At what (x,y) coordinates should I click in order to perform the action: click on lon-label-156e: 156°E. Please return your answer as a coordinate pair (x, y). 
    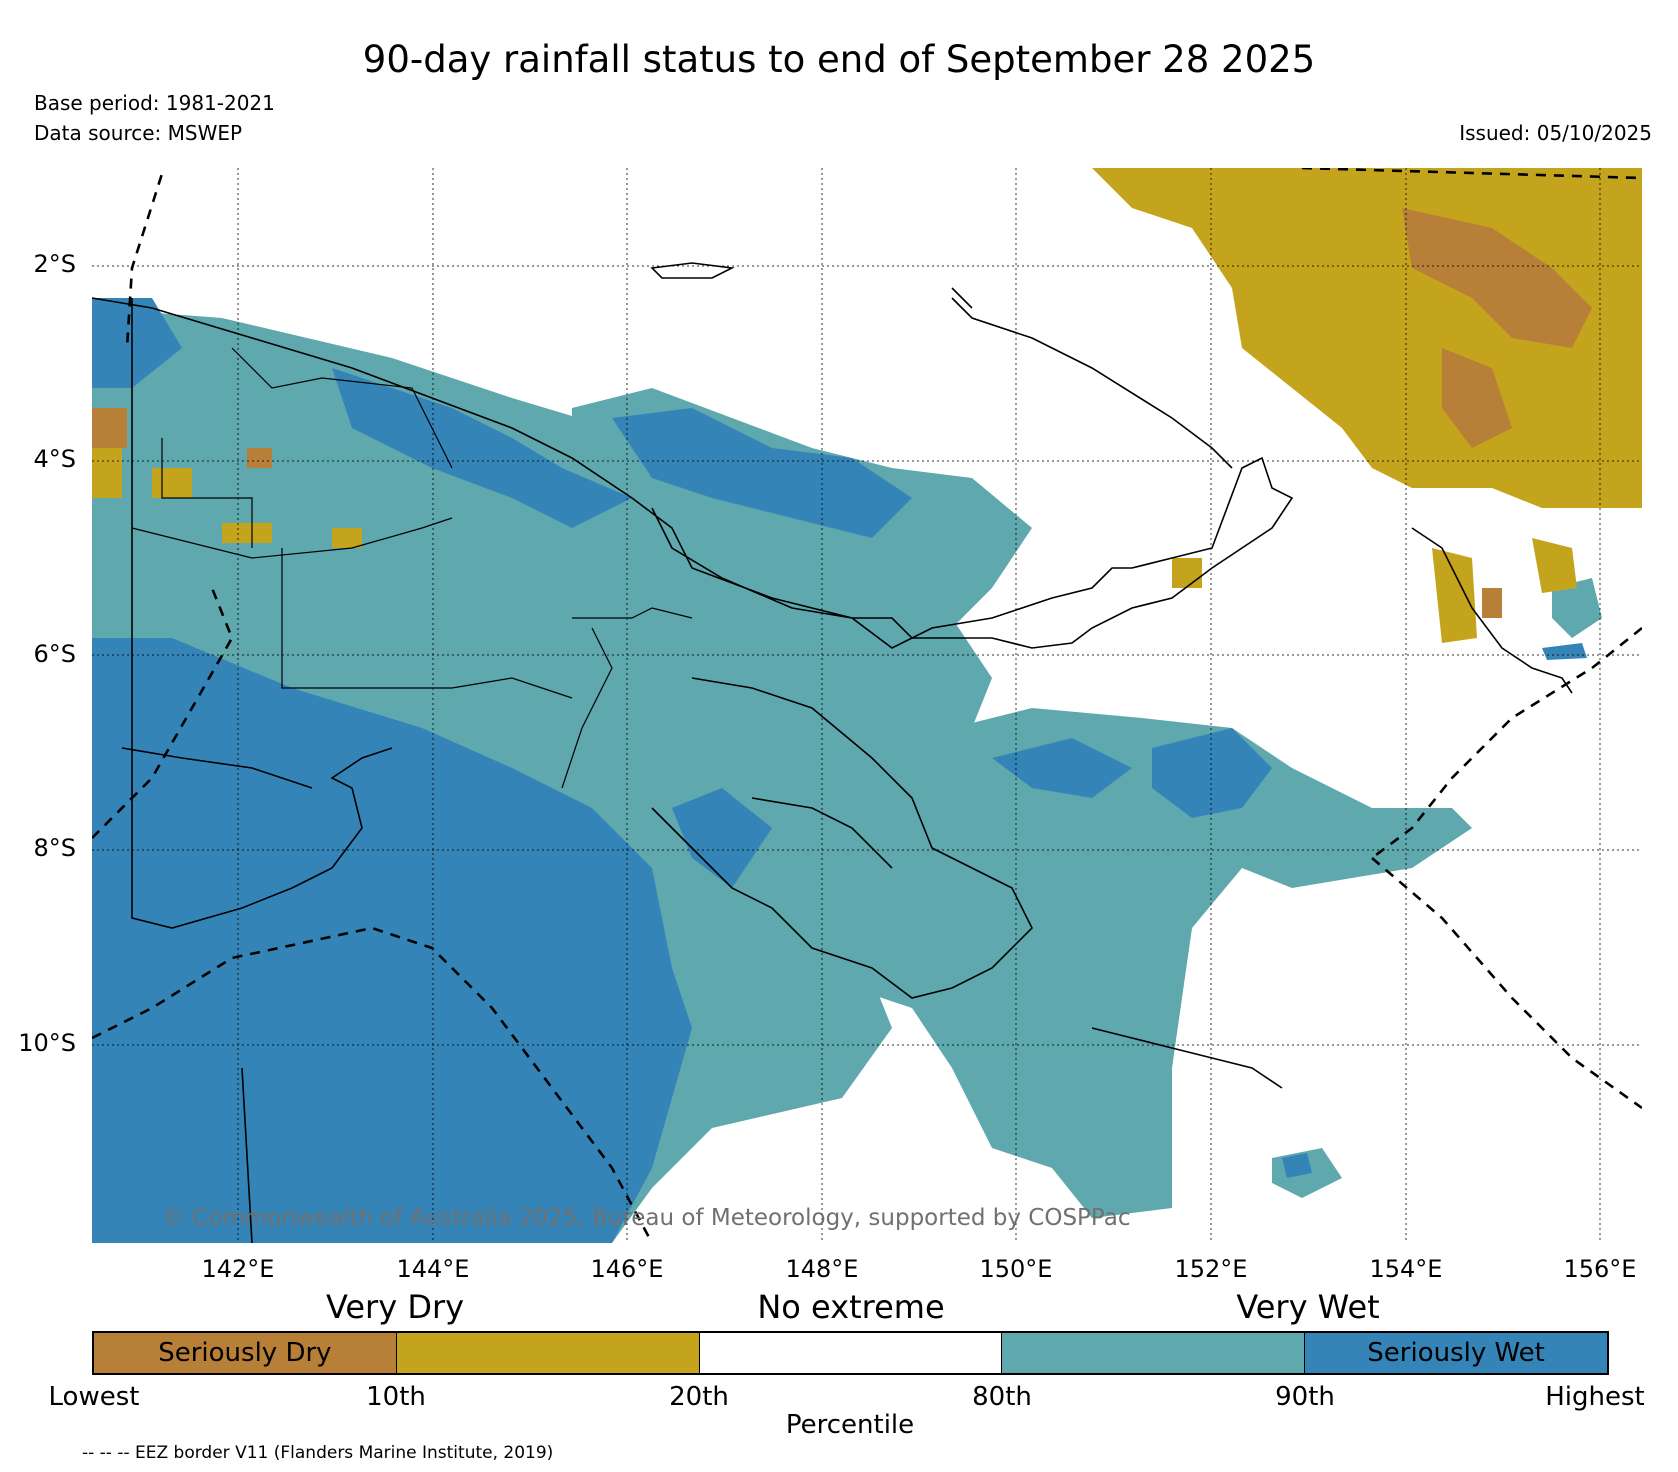
    Looking at the image, I should click on (1600, 1269).